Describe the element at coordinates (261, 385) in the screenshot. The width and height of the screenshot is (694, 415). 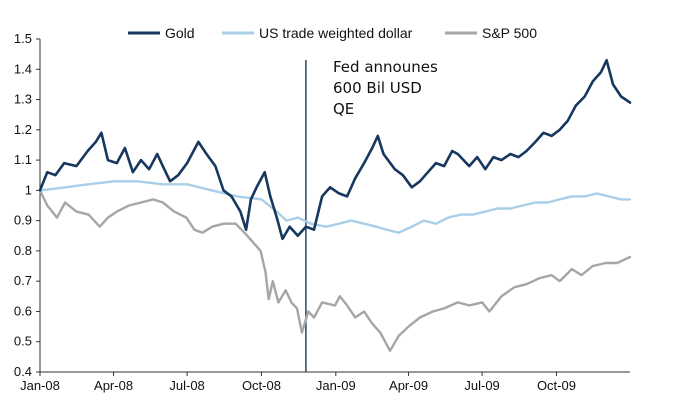
I see `x-tick-label: Oct-08` at that location.